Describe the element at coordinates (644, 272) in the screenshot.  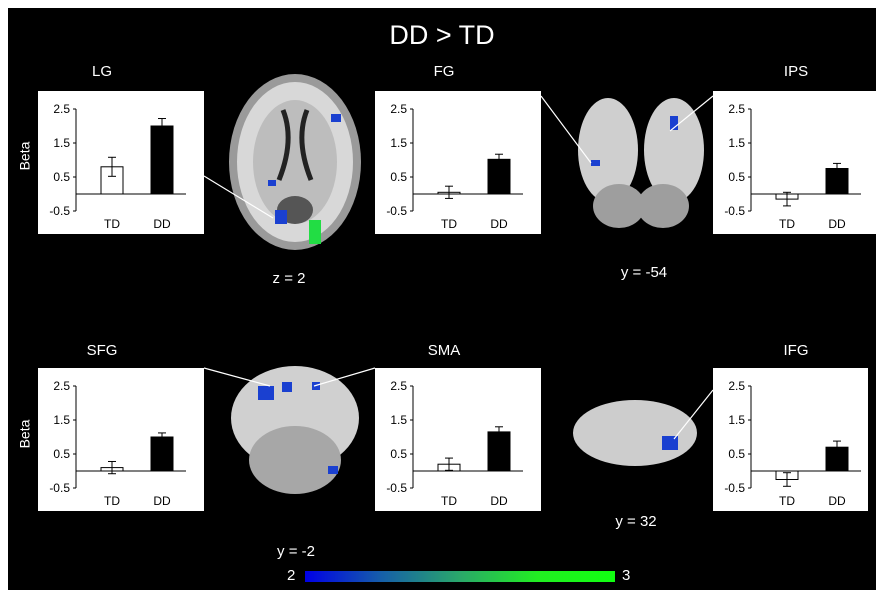
I see `slice-label-y-54: y = -54` at that location.